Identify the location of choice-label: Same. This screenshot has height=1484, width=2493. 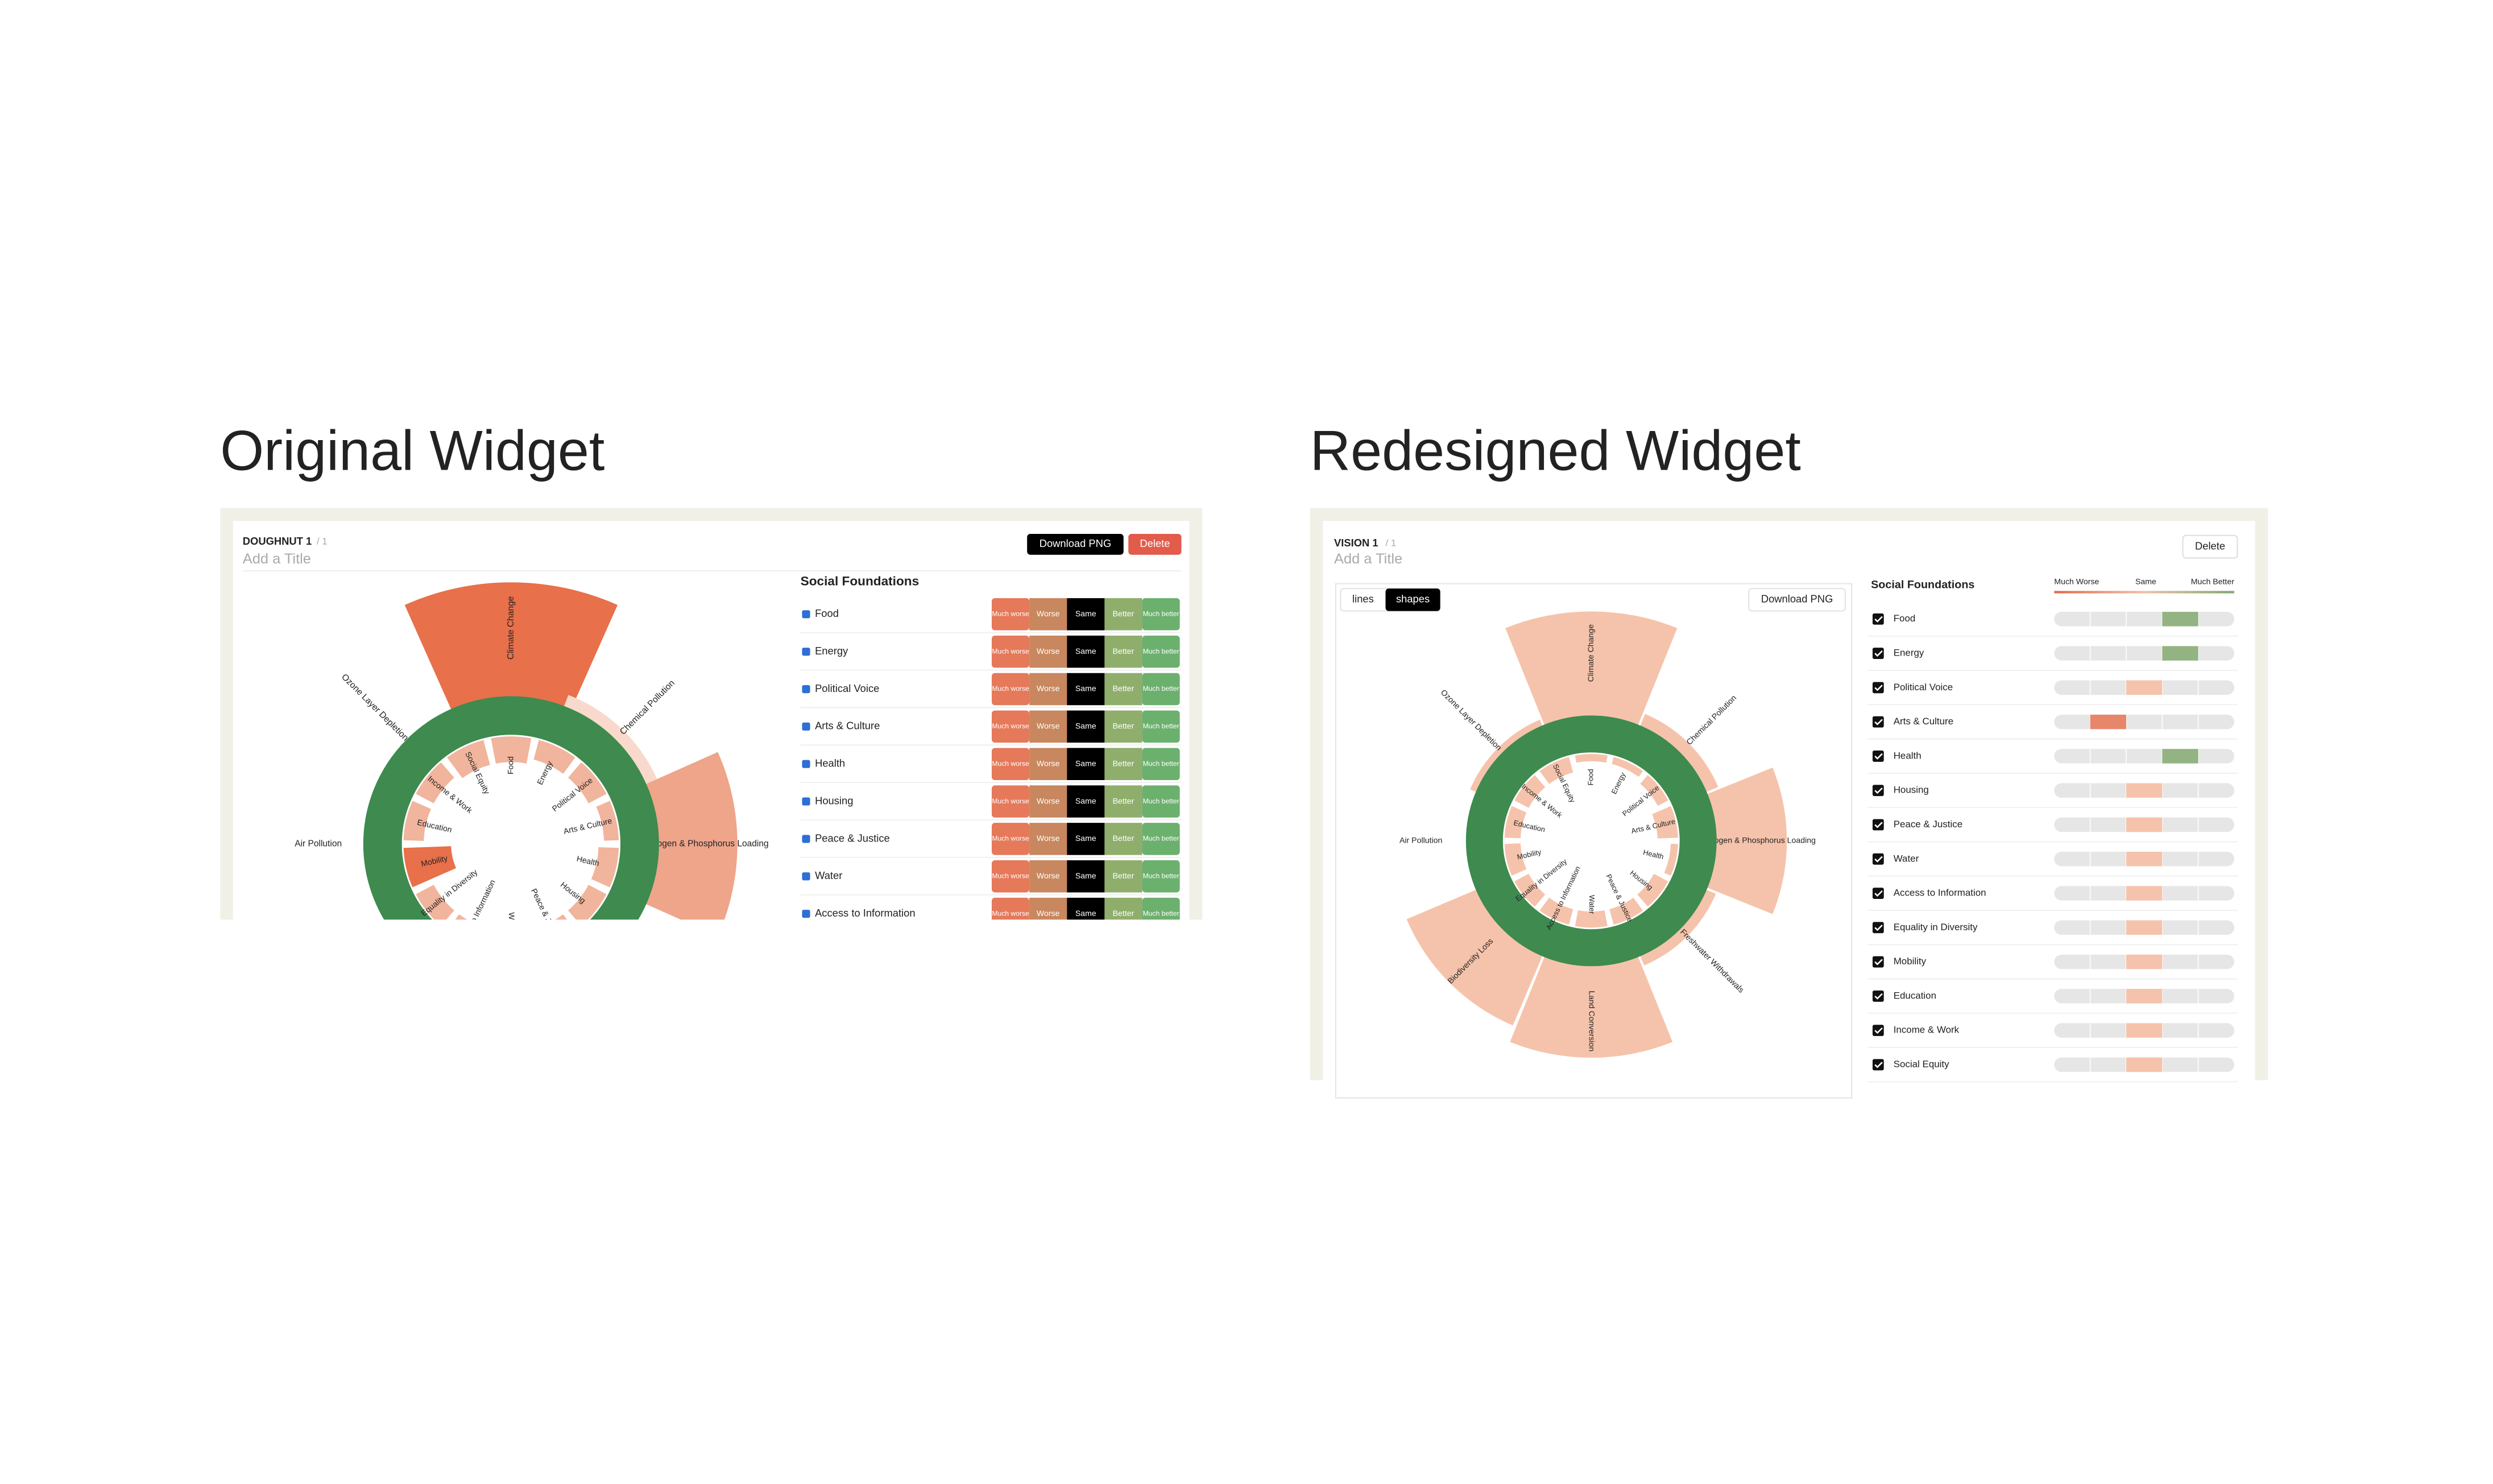
(1085, 726).